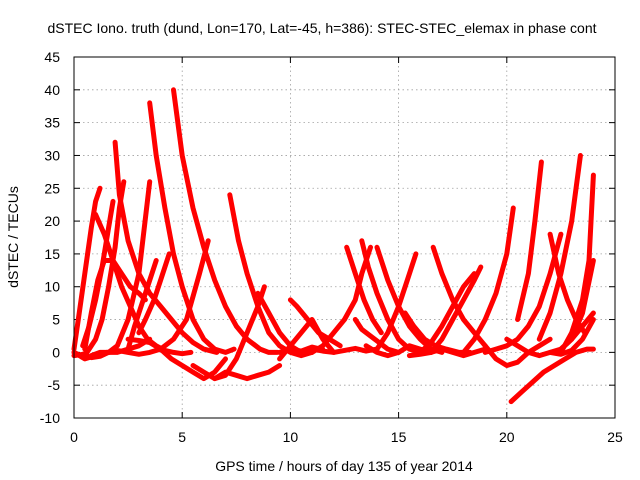  What do you see at coordinates (52, 90) in the screenshot?
I see `y-tick-label-10: 40` at bounding box center [52, 90].